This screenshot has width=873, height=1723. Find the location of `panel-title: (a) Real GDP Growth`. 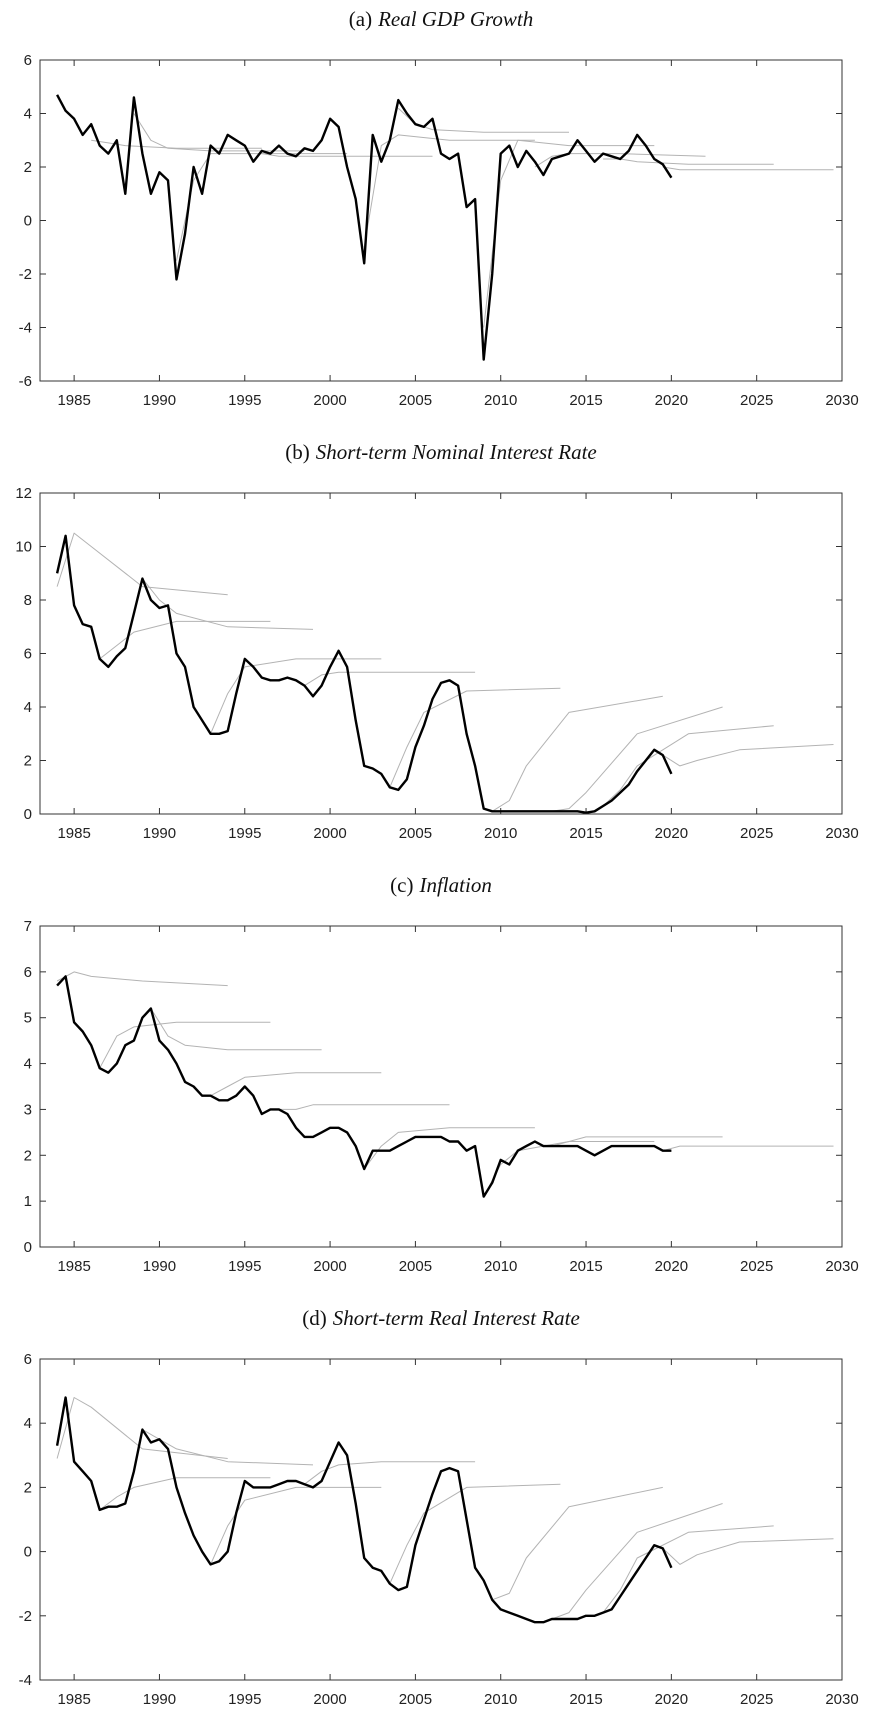

panel-title: (a) Real GDP Growth is located at coordinates (441, 19).